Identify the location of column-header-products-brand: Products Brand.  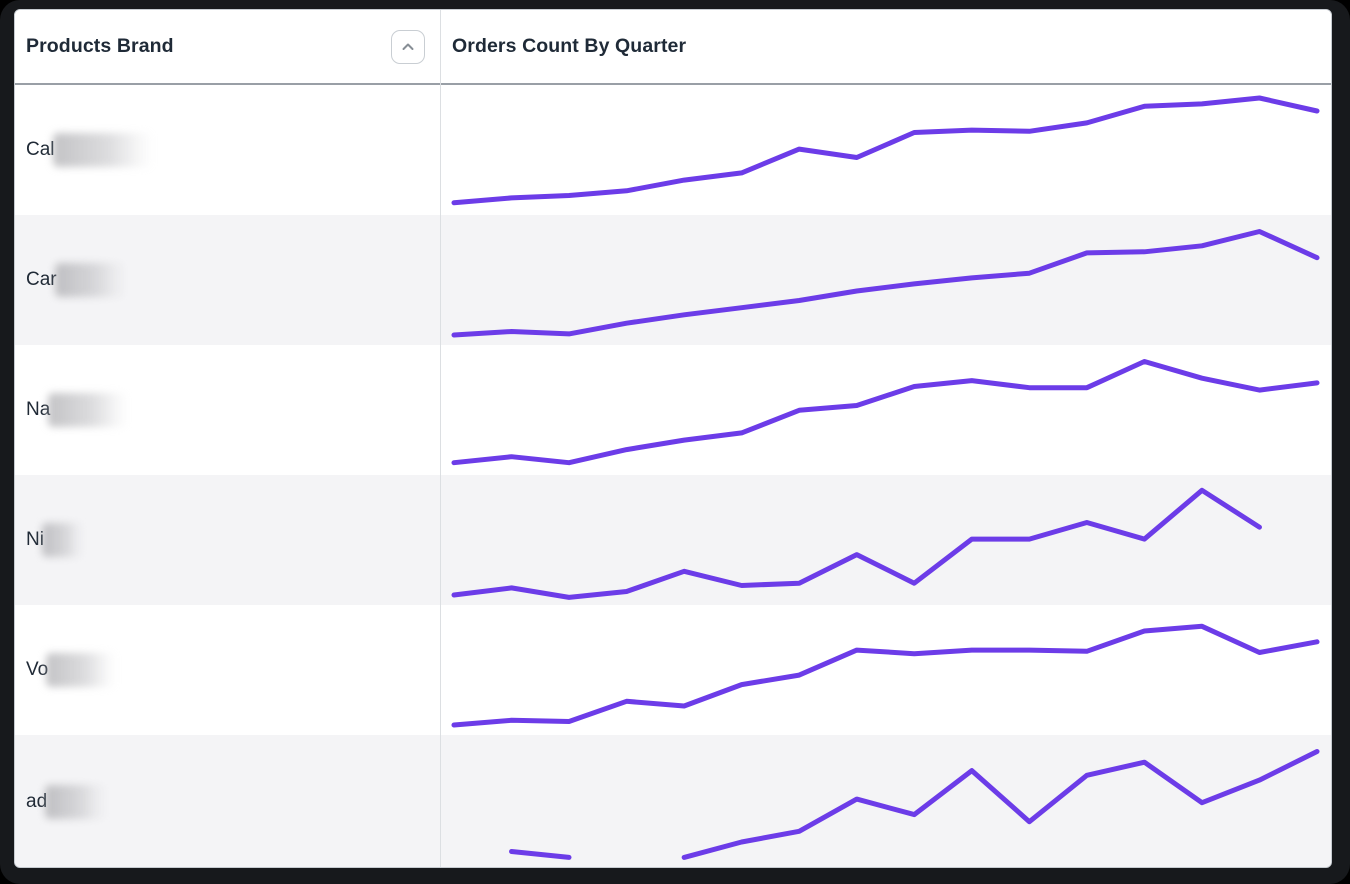
(100, 46).